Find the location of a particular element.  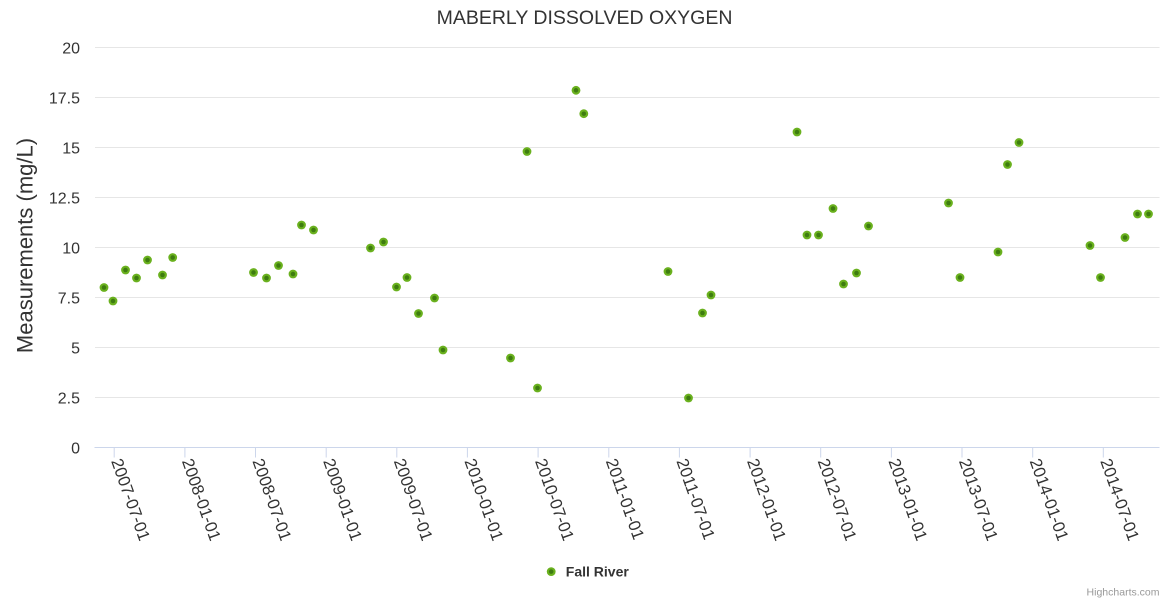

svg-text: 17.5 is located at coordinates (64, 99).